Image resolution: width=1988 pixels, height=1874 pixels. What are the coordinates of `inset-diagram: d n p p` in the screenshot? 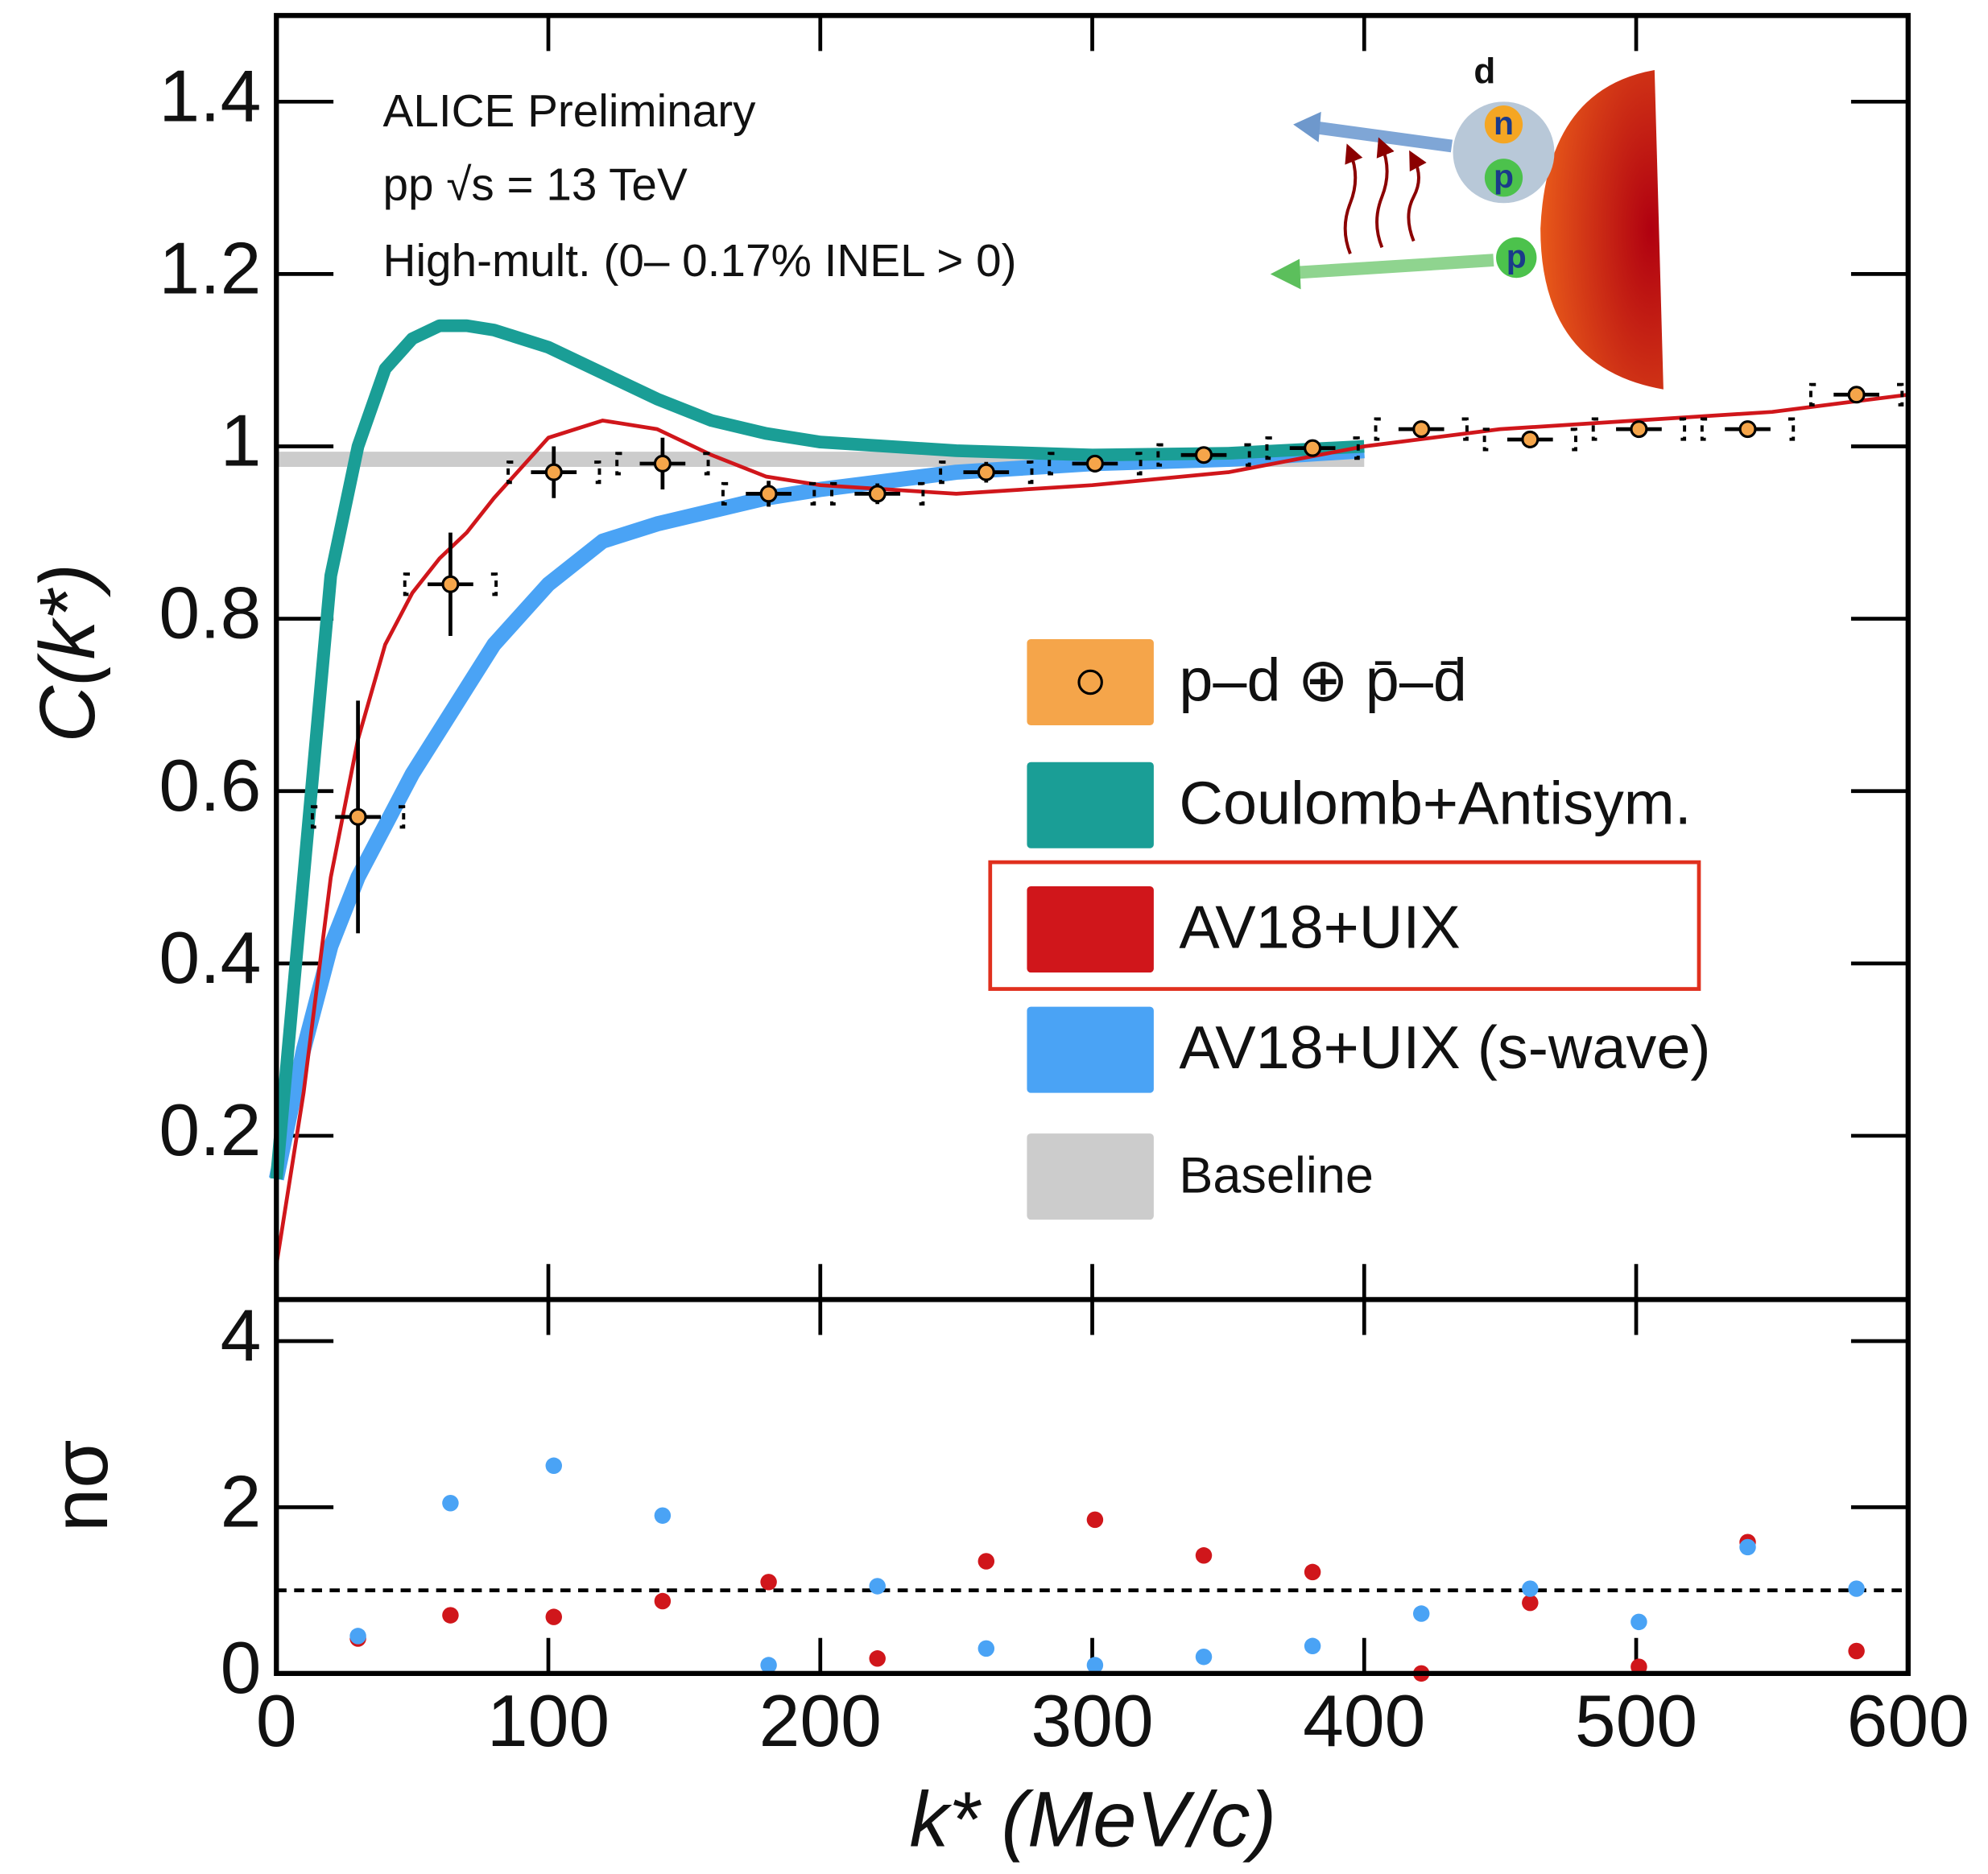 It's located at (1467, 221).